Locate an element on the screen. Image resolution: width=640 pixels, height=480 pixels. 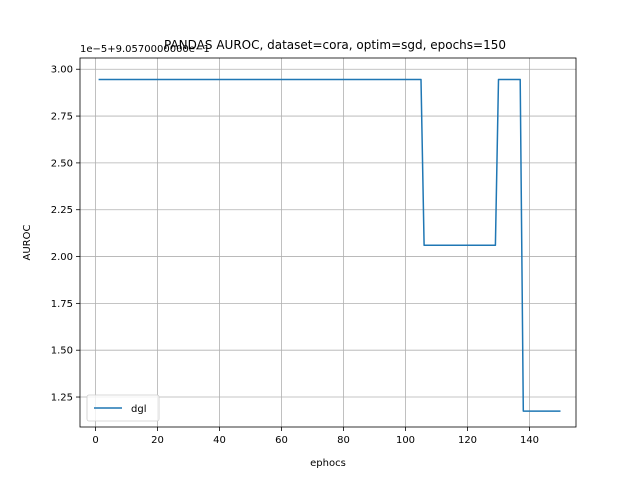
y-tick-label: 2.50 is located at coordinates (62, 163).